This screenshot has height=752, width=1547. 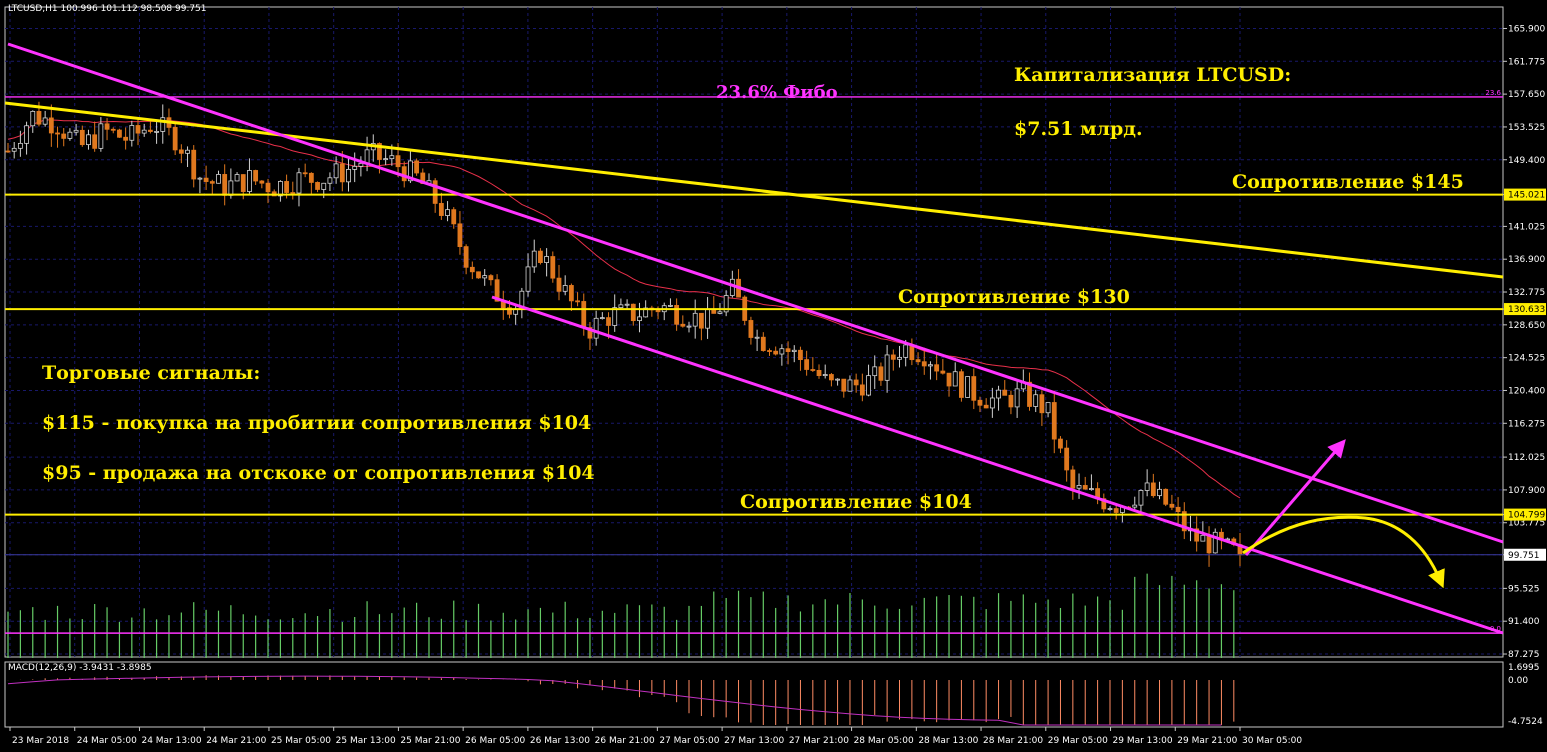 What do you see at coordinates (1013, 741) in the screenshot?
I see `time-tick-label: 28 Mar 21:00` at bounding box center [1013, 741].